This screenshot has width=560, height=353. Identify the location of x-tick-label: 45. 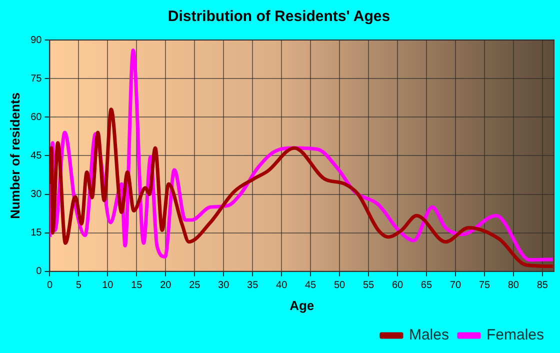
(310, 286).